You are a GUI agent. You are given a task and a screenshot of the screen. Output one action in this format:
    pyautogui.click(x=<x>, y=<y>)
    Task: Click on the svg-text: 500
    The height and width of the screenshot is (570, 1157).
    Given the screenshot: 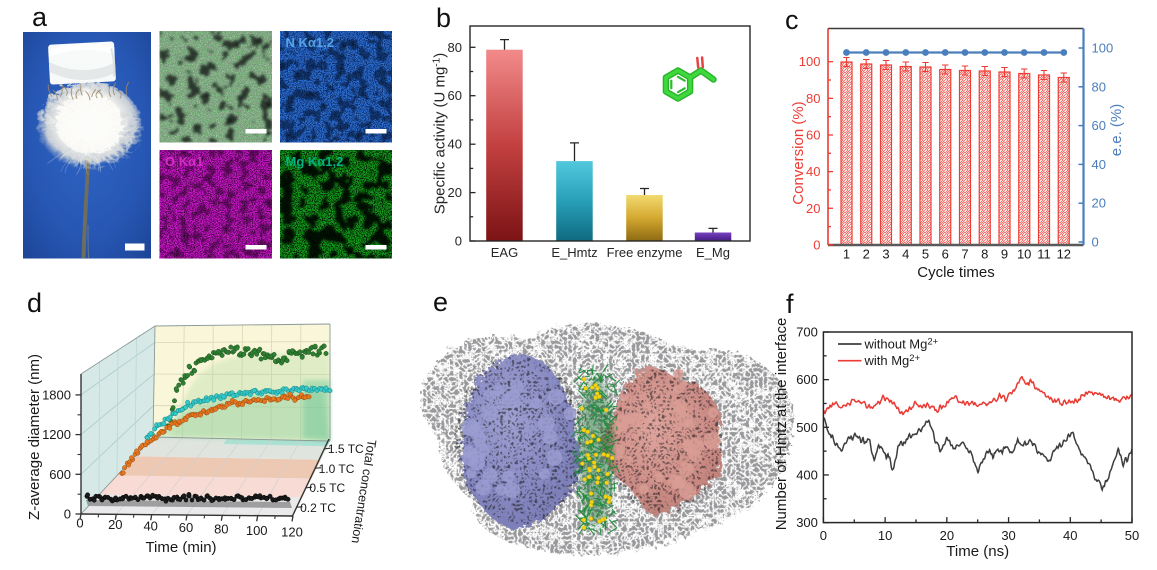 What is the action you would take?
    pyautogui.click(x=807, y=427)
    